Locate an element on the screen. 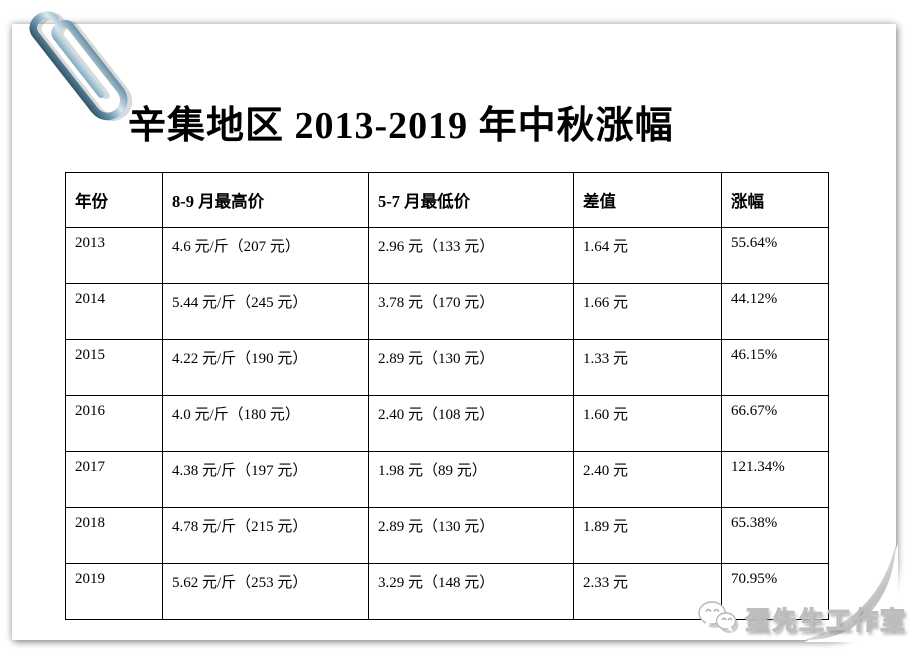 Image resolution: width=920 pixels, height=664 pixels. value-cell: 2.40 元 is located at coordinates (647, 479).